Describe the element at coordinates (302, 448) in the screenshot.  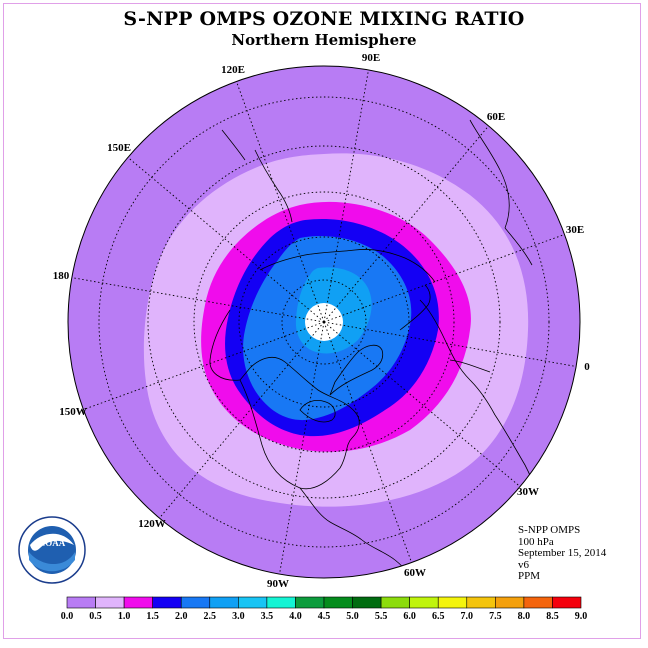
I see `meridian-90w` at that location.